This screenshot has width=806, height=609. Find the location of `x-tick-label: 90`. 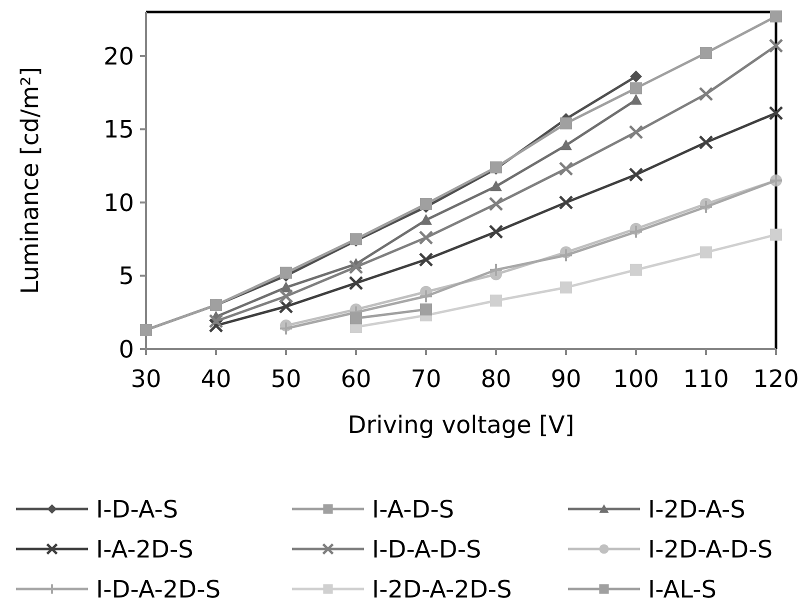

x-tick-label: 90 is located at coordinates (566, 379).